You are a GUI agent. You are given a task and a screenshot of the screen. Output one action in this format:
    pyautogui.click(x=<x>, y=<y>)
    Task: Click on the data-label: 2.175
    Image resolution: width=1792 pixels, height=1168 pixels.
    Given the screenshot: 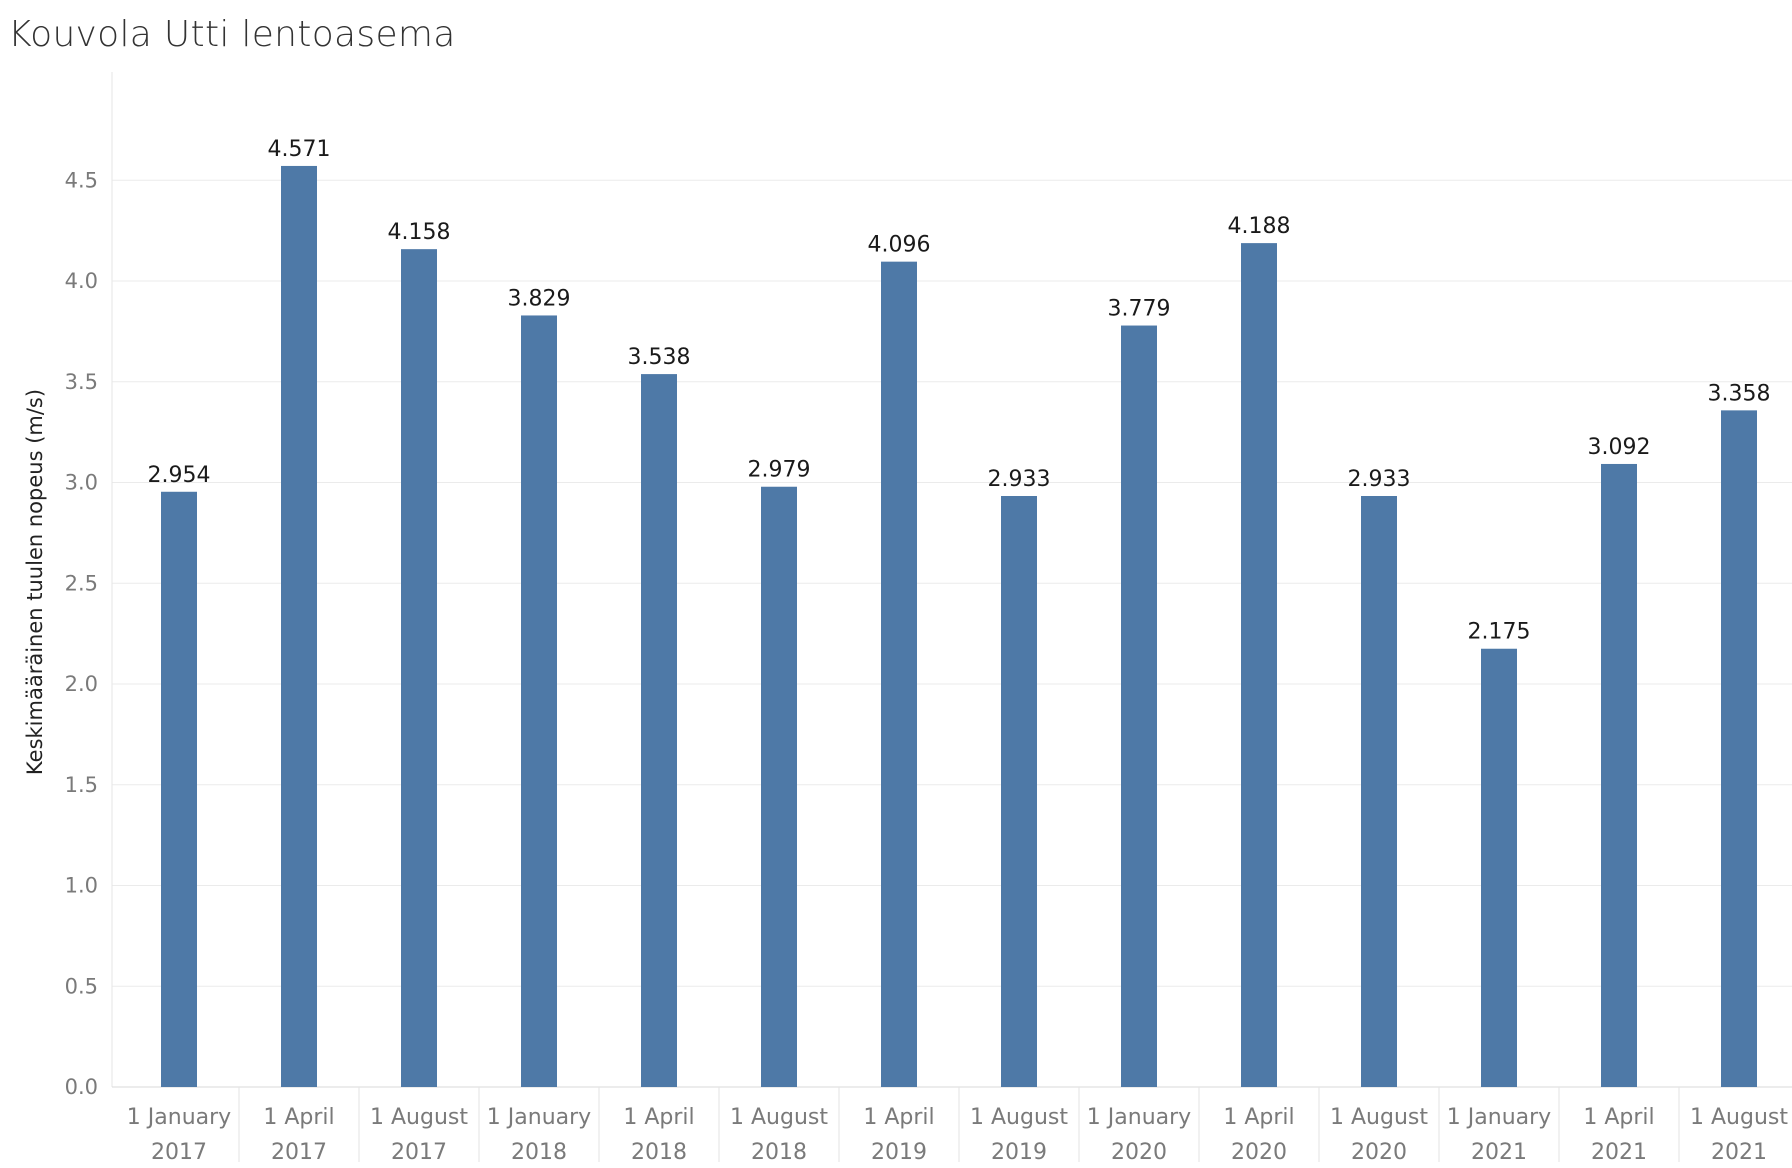 What is the action you would take?
    pyautogui.click(x=1499, y=632)
    